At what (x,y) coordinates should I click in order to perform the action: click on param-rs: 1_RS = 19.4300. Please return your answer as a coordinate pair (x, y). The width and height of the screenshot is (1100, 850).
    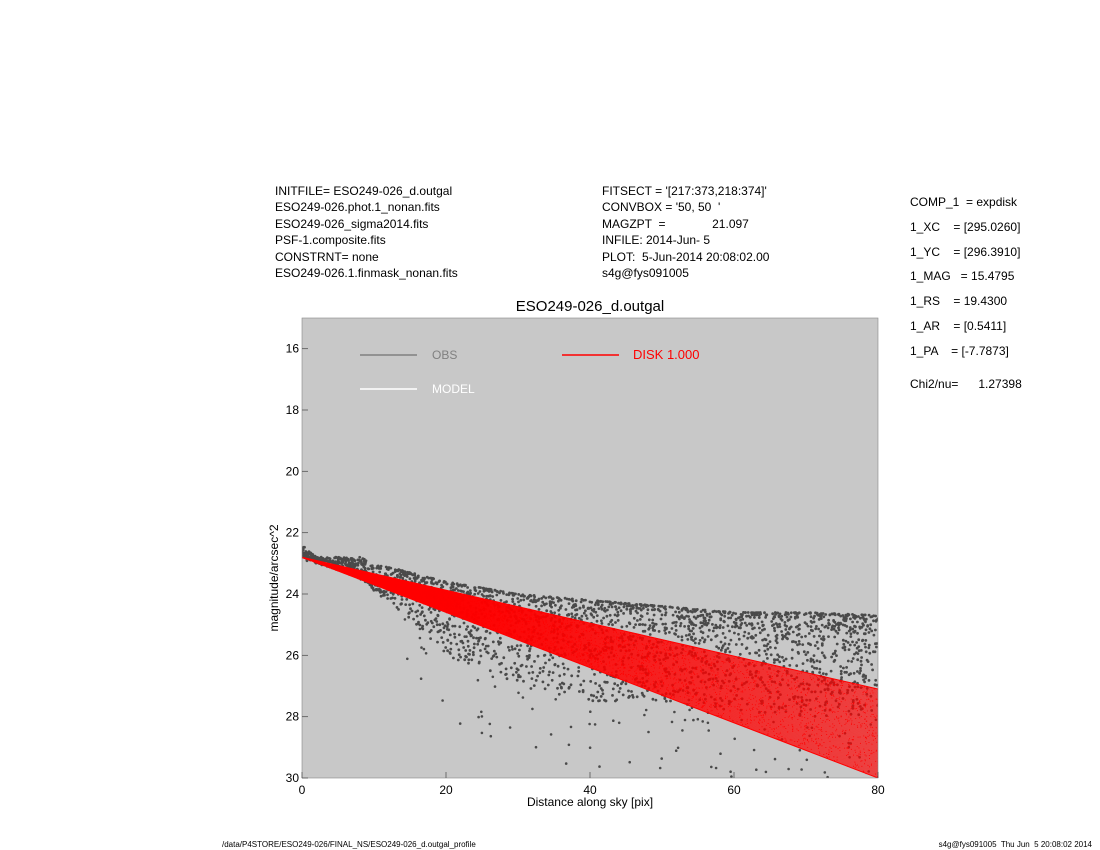
    Looking at the image, I should click on (959, 301).